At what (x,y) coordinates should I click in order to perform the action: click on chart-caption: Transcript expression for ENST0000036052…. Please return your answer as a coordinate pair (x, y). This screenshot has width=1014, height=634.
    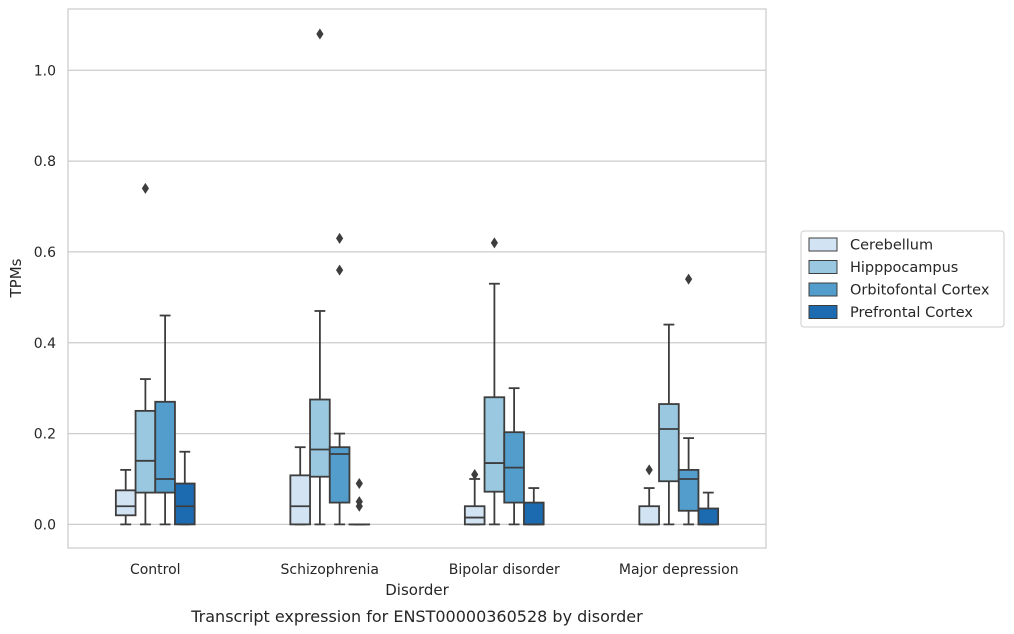
    Looking at the image, I should click on (416, 616).